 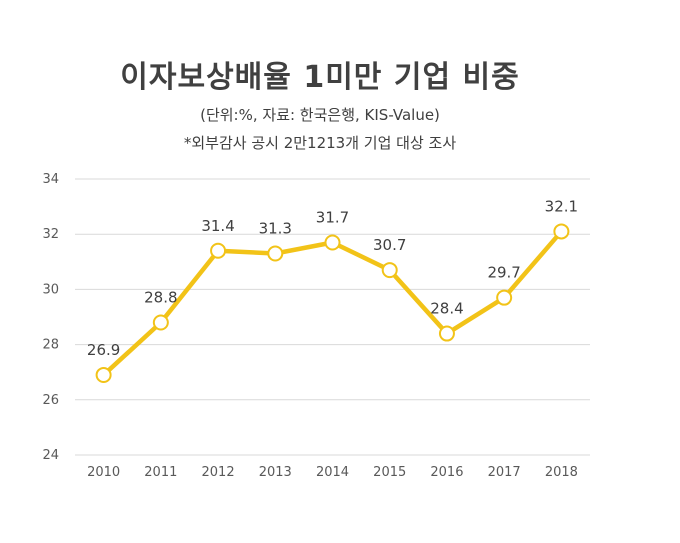 I want to click on data-label: 31.3, so click(x=275, y=229).